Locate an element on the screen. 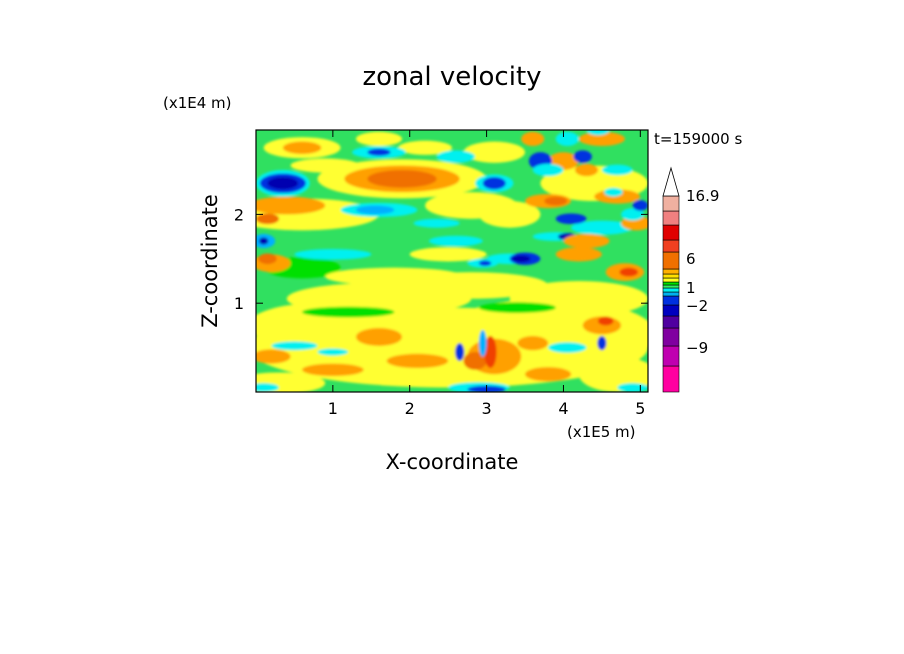 Image resolution: width=904 pixels, height=654 pixels. x-axis-label: X-coordinate is located at coordinates (452, 462).